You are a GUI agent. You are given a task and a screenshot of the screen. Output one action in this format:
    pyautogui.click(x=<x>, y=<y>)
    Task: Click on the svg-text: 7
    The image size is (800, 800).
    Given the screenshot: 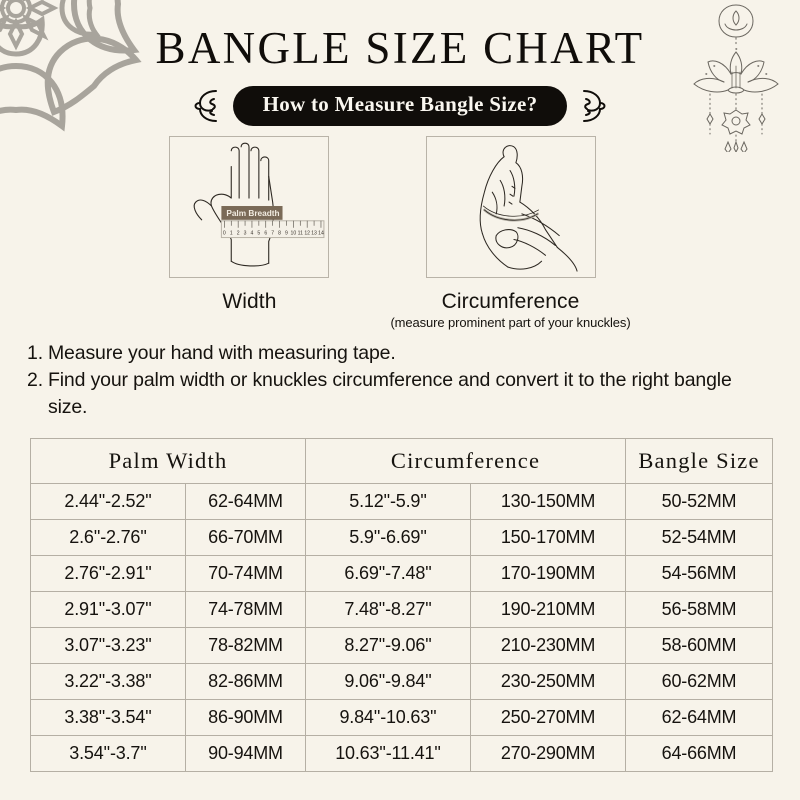 What is the action you would take?
    pyautogui.click(x=273, y=234)
    